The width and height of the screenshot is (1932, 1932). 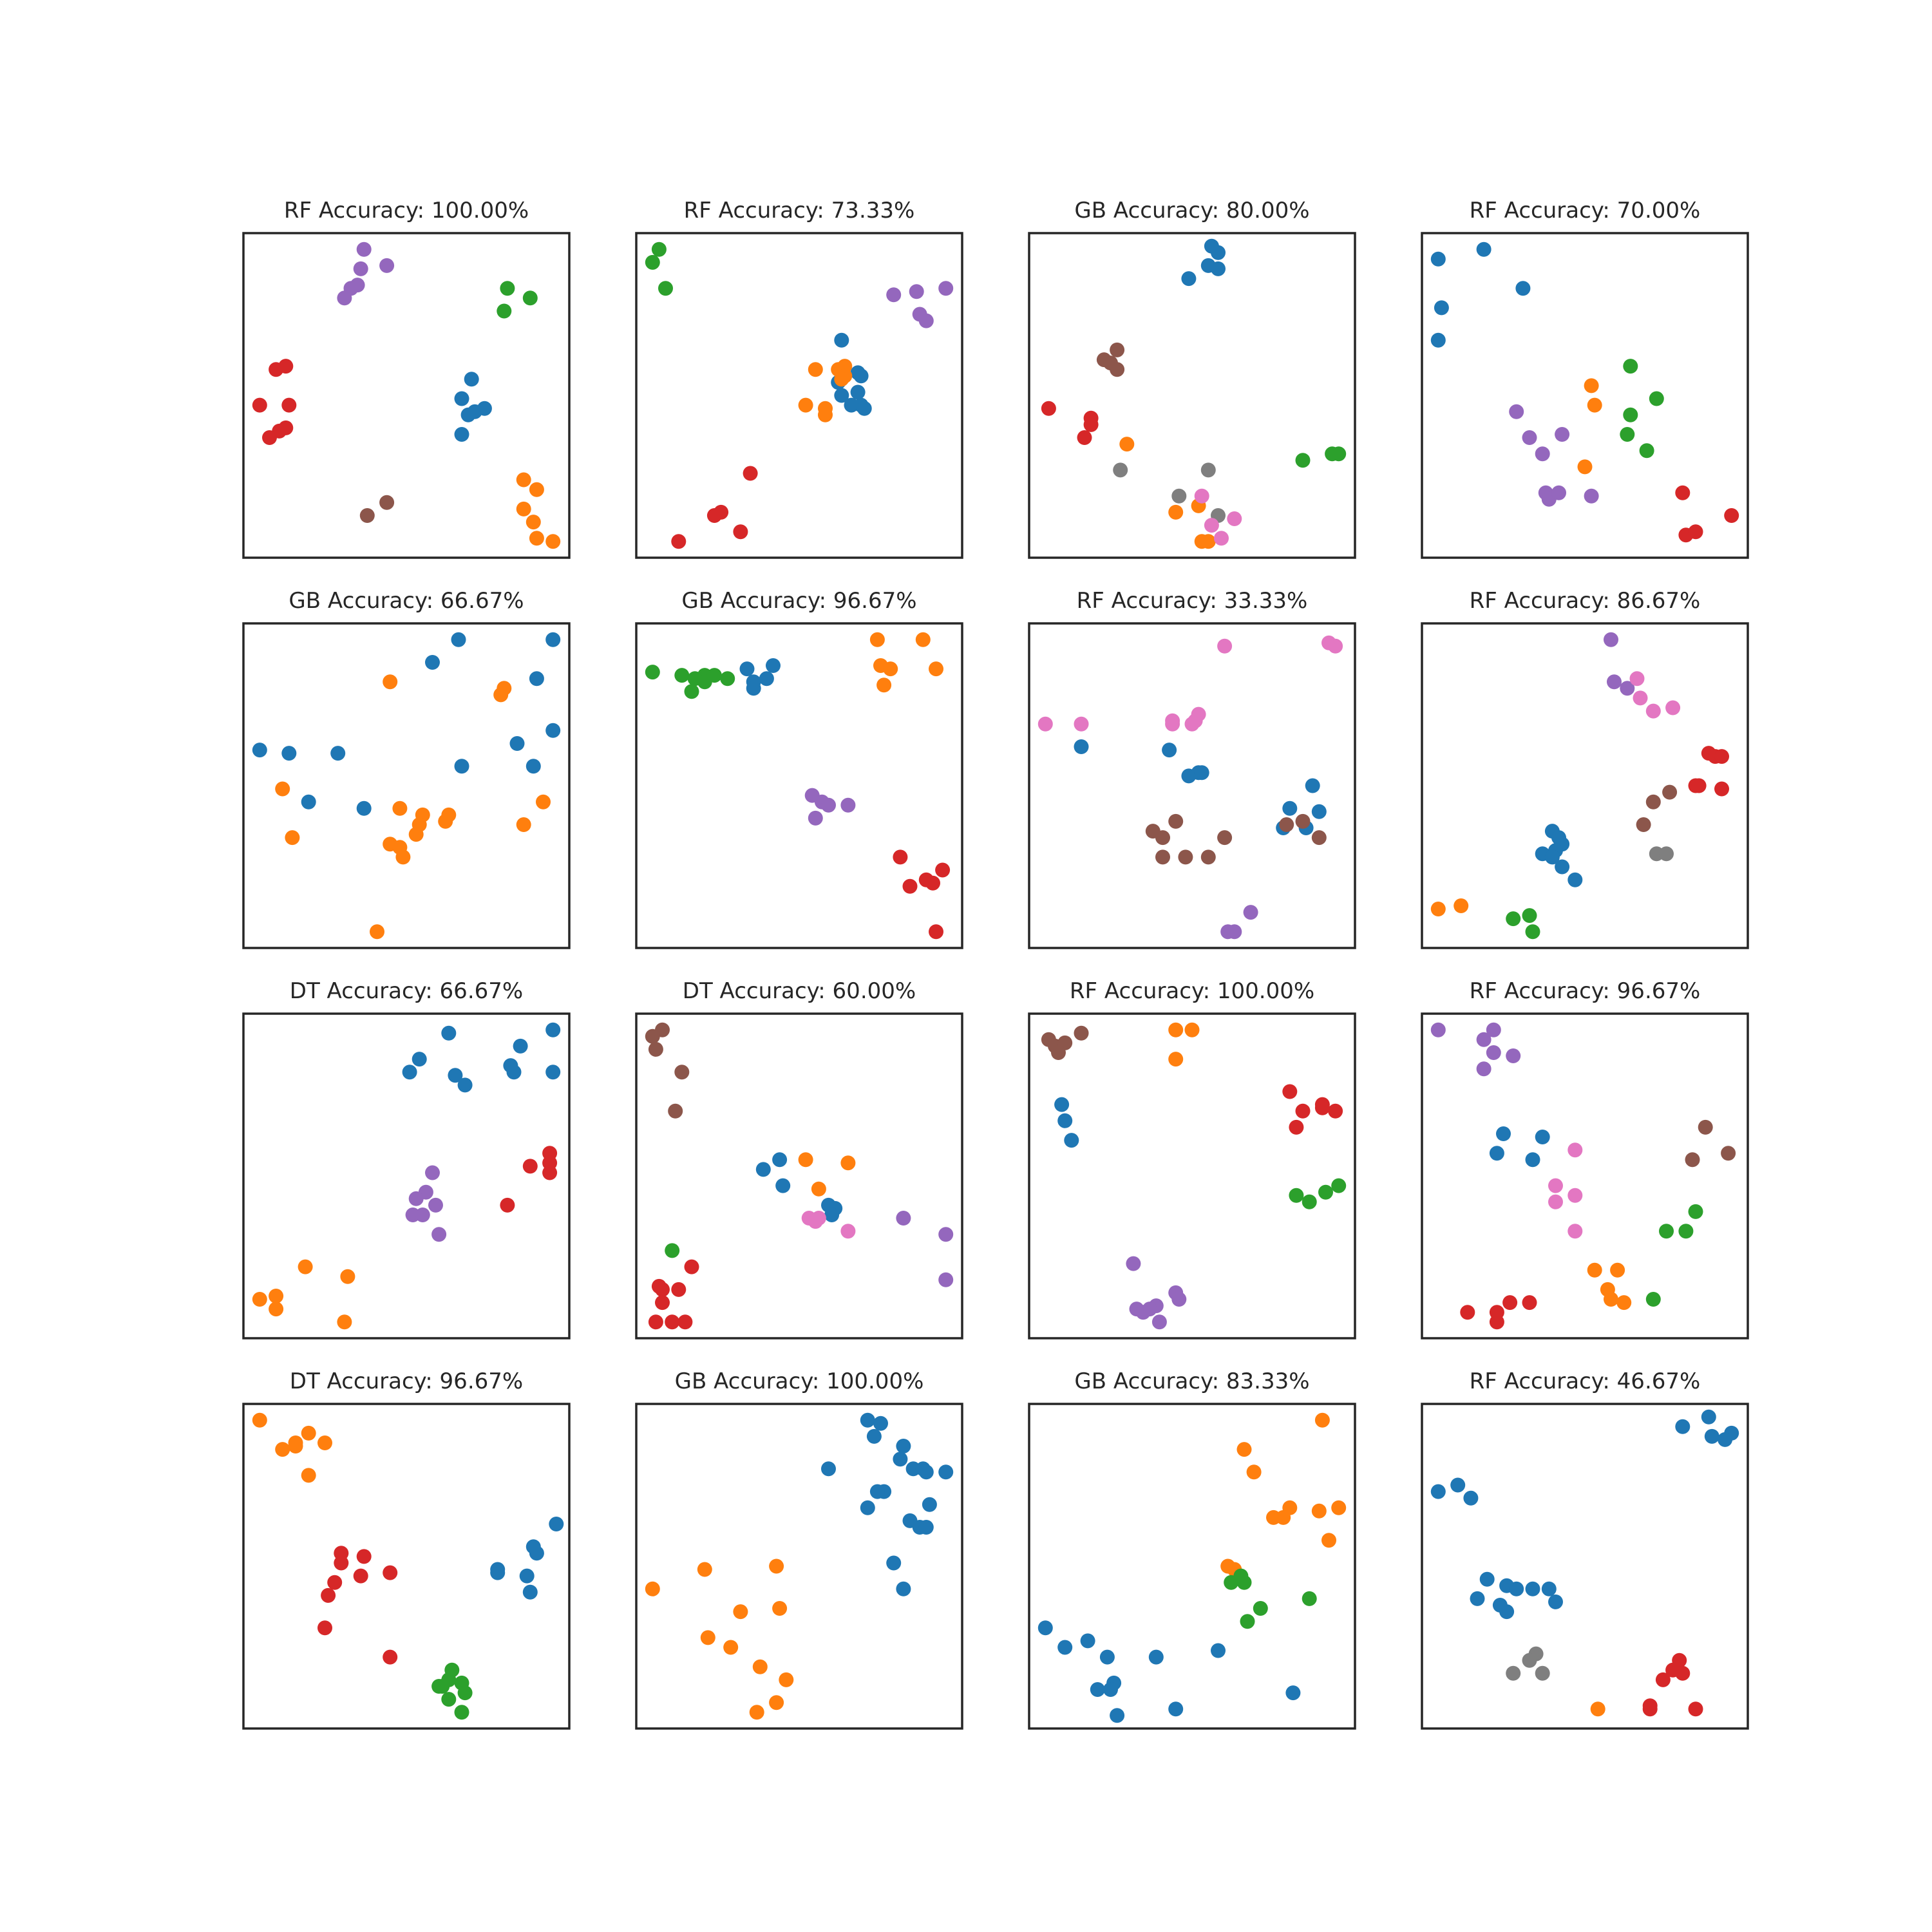 I want to click on scatter-panel-1: RF Accuracy: 100.00%, so click(x=406, y=379).